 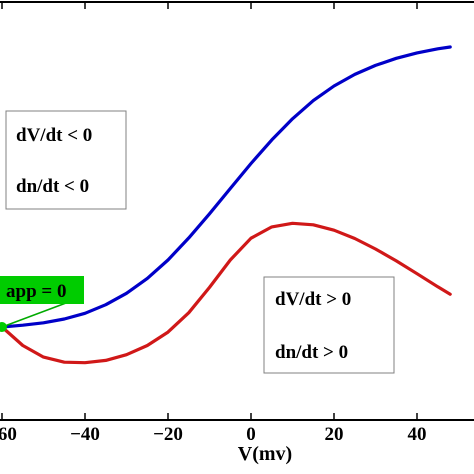 What do you see at coordinates (168, 434) in the screenshot?
I see `x-tick-label: −20` at bounding box center [168, 434].